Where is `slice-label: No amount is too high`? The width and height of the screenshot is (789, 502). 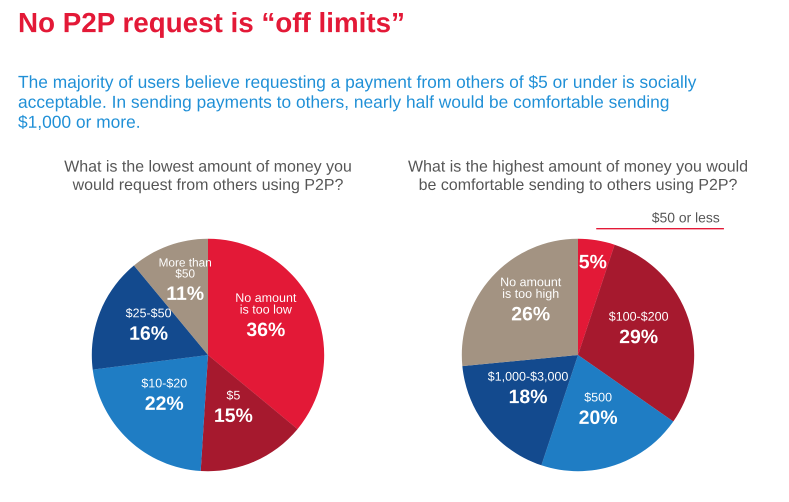
slice-label: No amount is too high is located at coordinates (531, 289).